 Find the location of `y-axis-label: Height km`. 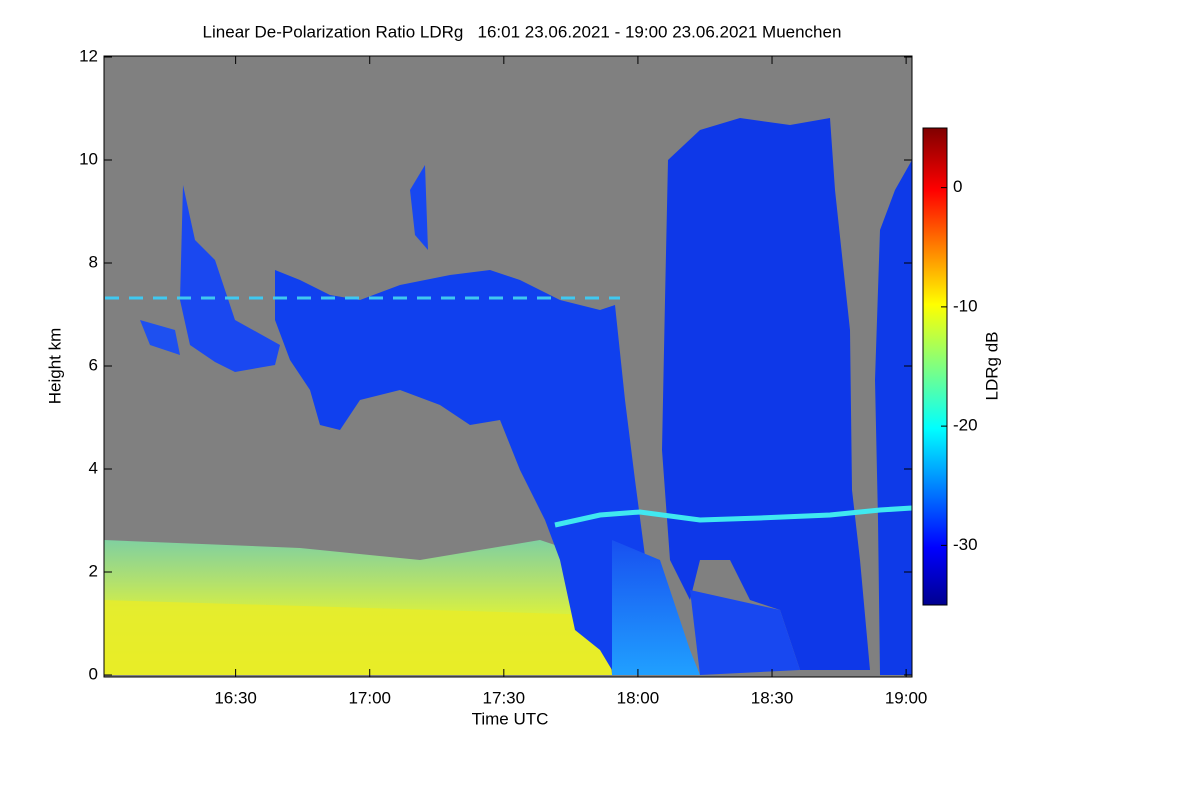

y-axis-label: Height km is located at coordinates (54, 366).